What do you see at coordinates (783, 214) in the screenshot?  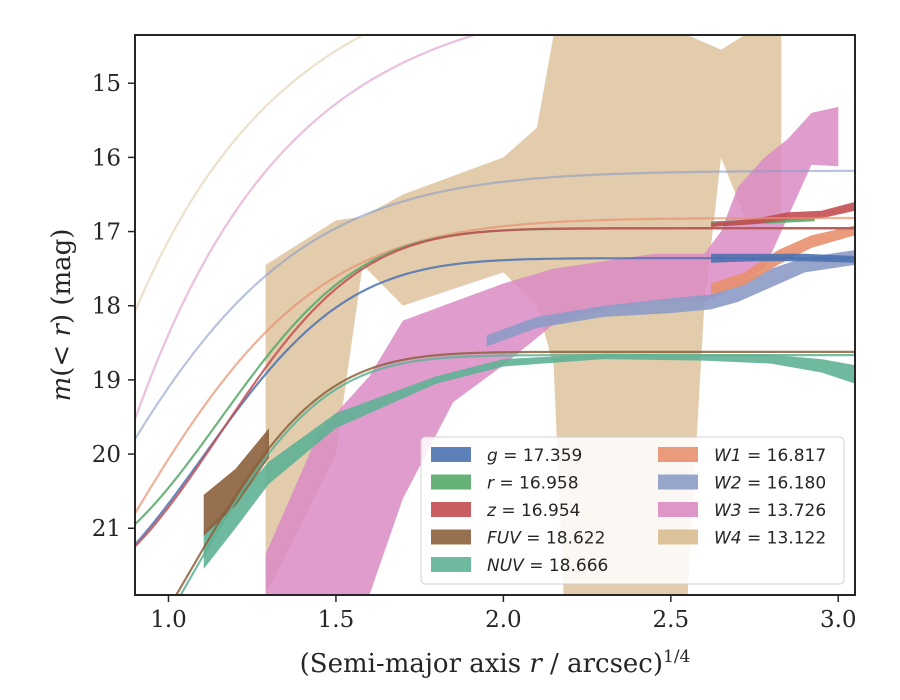 I see `band-z` at bounding box center [783, 214].